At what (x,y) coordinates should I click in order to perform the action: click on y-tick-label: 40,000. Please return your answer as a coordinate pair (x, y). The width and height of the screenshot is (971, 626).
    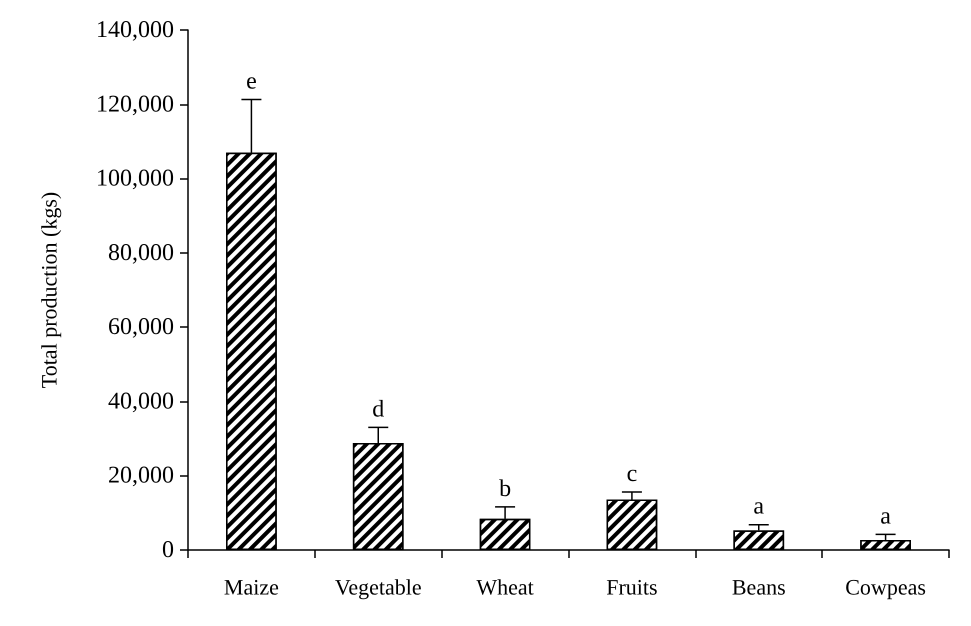
    Looking at the image, I should click on (141, 401).